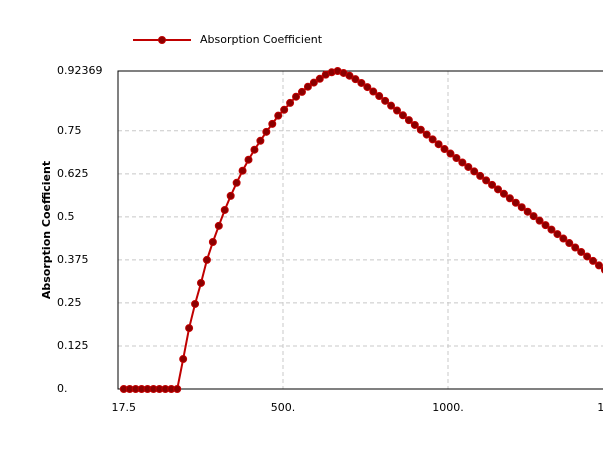 The width and height of the screenshot is (603, 464). Describe the element at coordinates (62, 388) in the screenshot. I see `y-tick-label: 0.` at that location.